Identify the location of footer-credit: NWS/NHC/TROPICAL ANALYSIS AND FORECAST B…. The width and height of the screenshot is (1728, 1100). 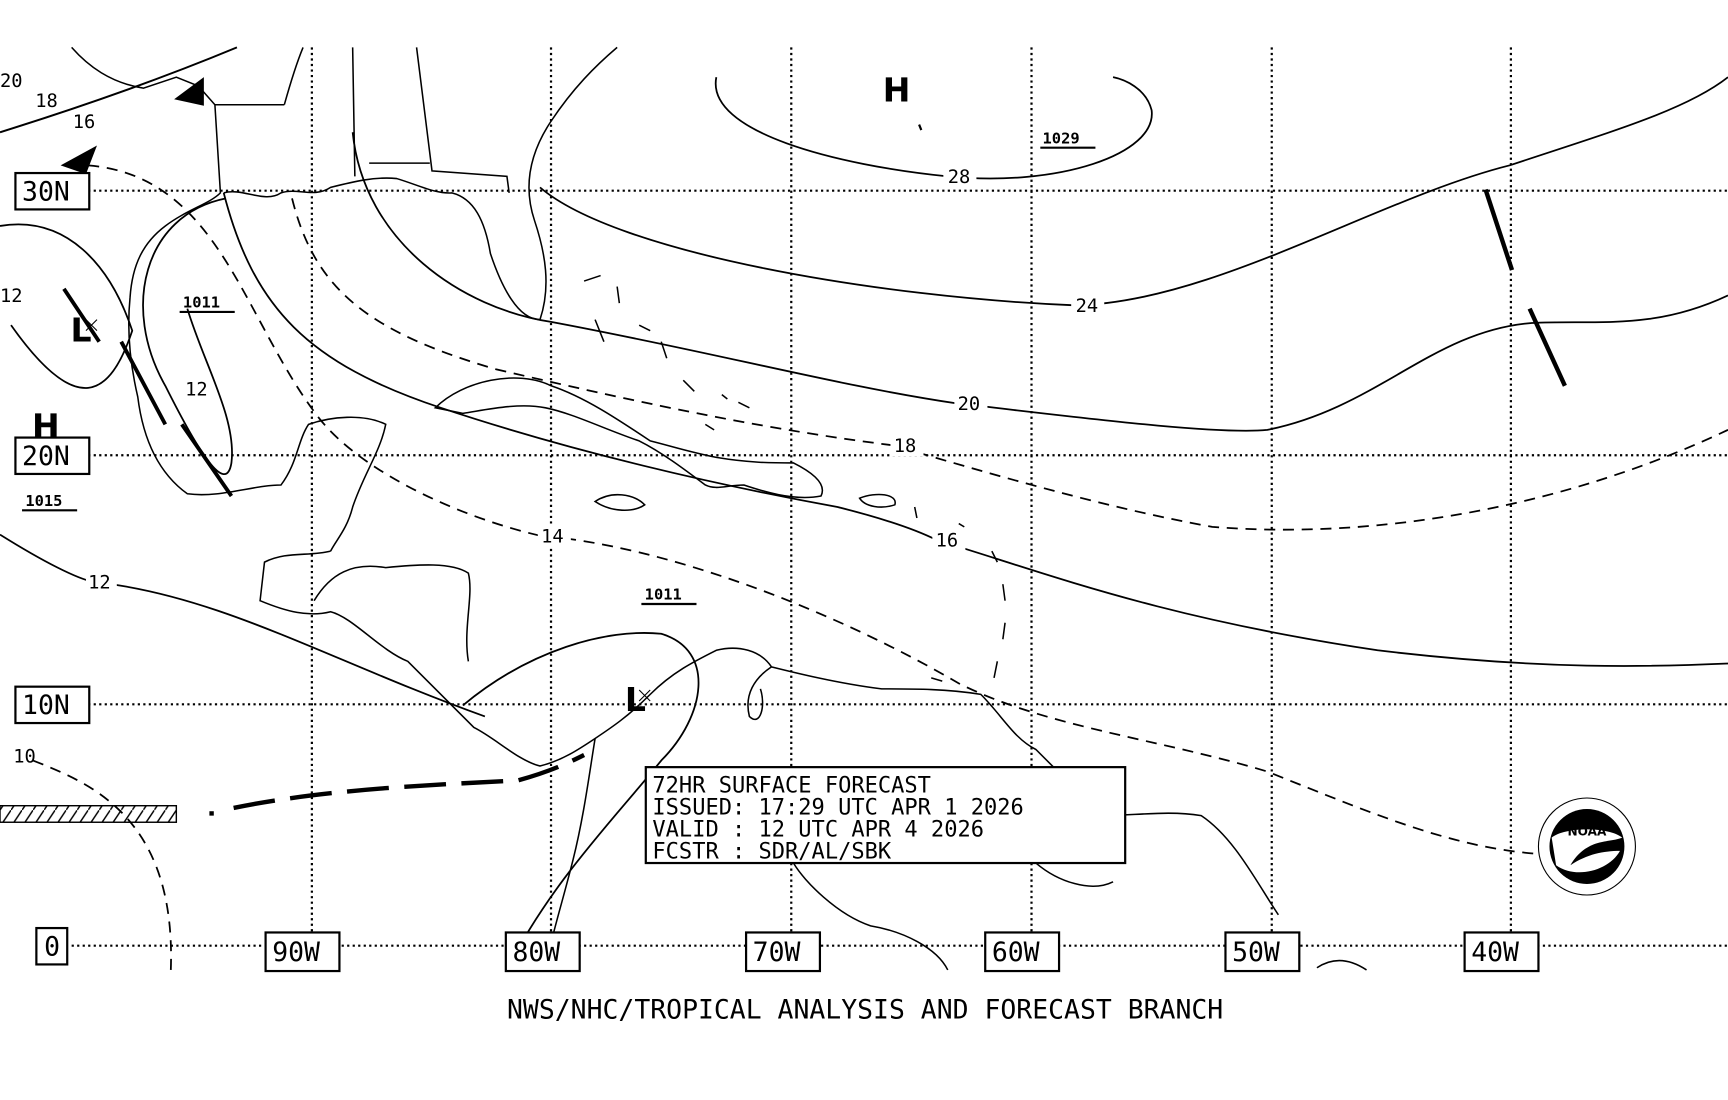
(865, 1009).